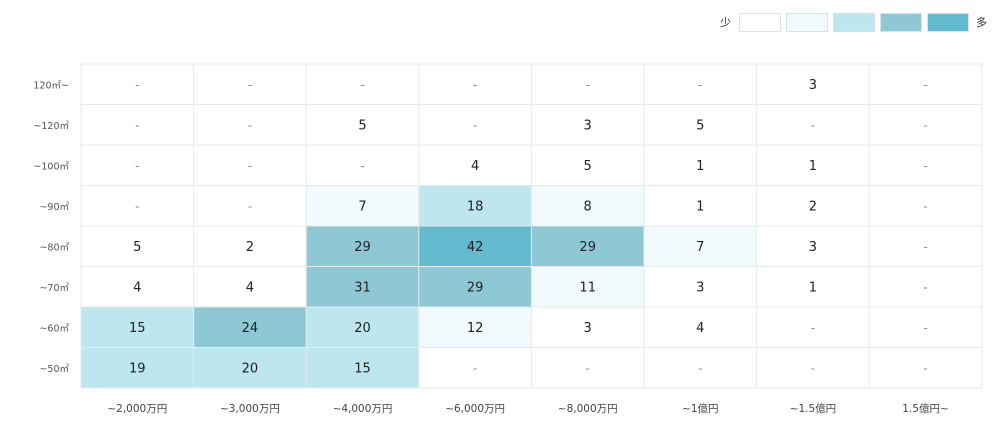 The image size is (1000, 430). I want to click on legend-low-label: 少, so click(725, 22).